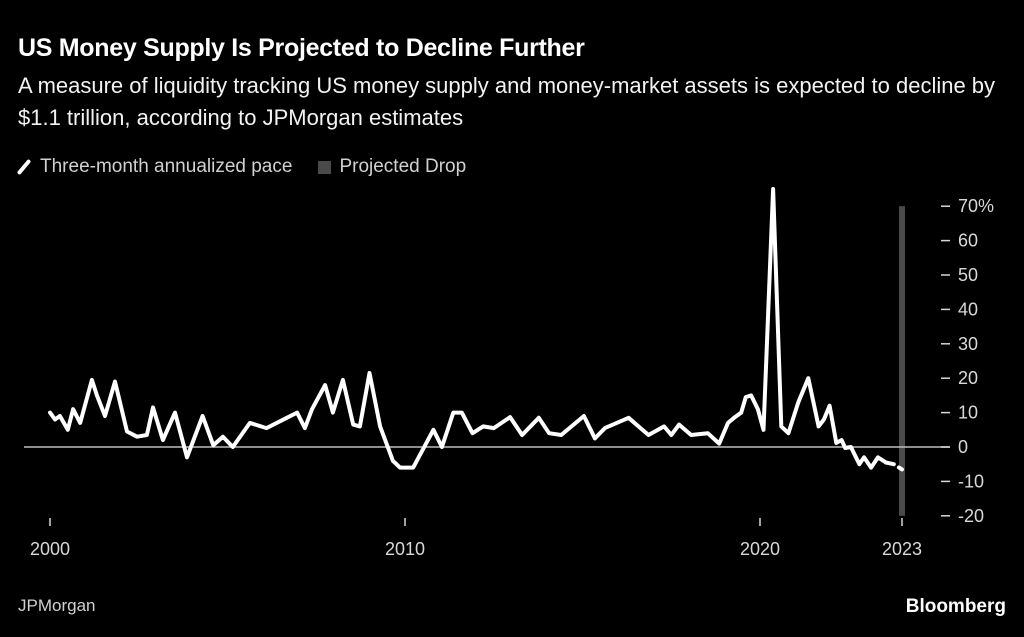  Describe the element at coordinates (968, 413) in the screenshot. I see `y-tick-label: 10` at that location.